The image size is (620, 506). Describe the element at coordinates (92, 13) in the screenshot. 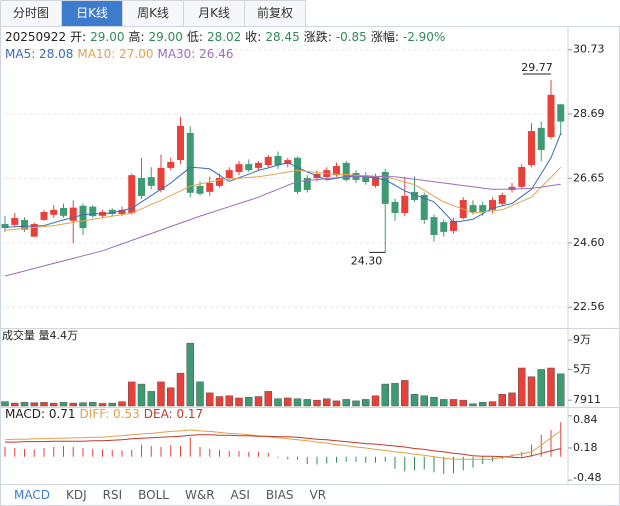

I see `tab: 日K线` at that location.